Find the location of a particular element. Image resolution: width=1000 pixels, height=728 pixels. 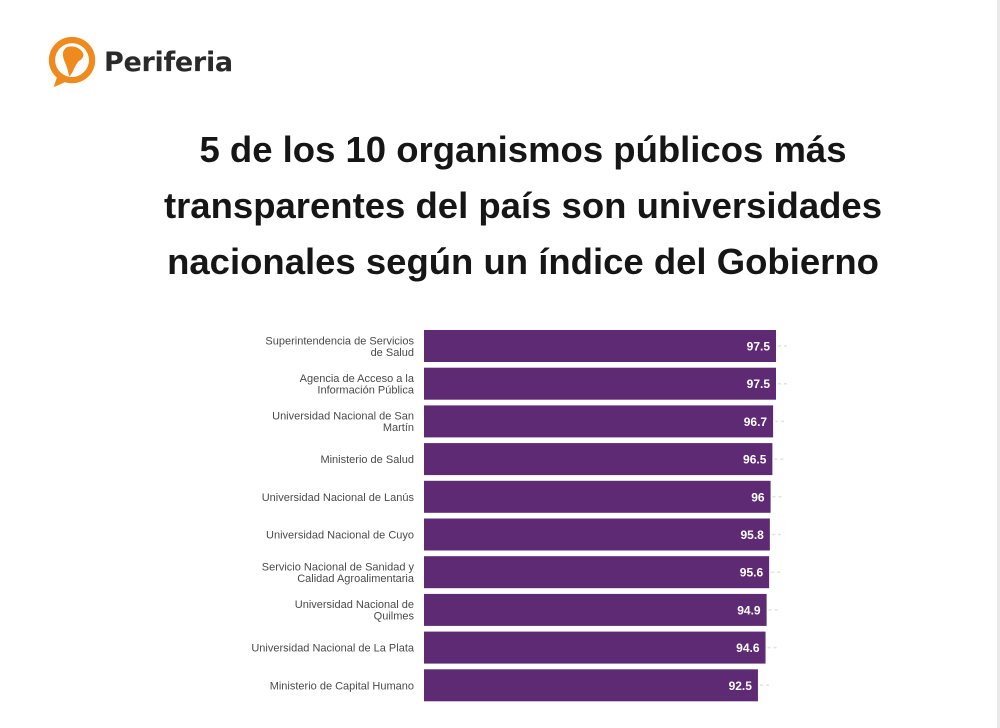

category-label: Universidad Nacional de Lanús is located at coordinates (338, 498).